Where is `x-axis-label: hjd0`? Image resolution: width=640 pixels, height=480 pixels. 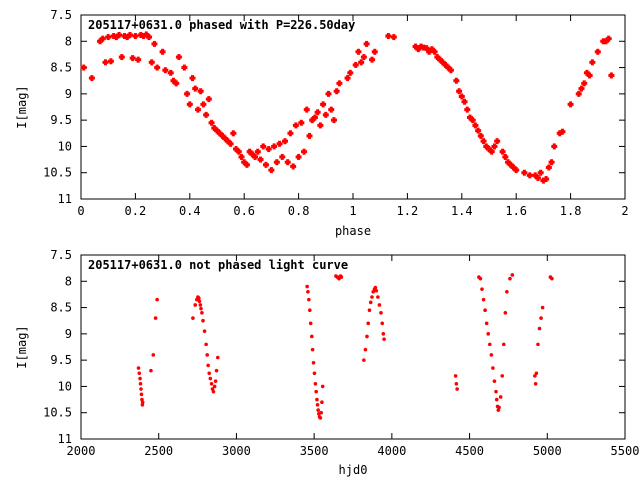
x-axis-label: hjd0 is located at coordinates (353, 470).